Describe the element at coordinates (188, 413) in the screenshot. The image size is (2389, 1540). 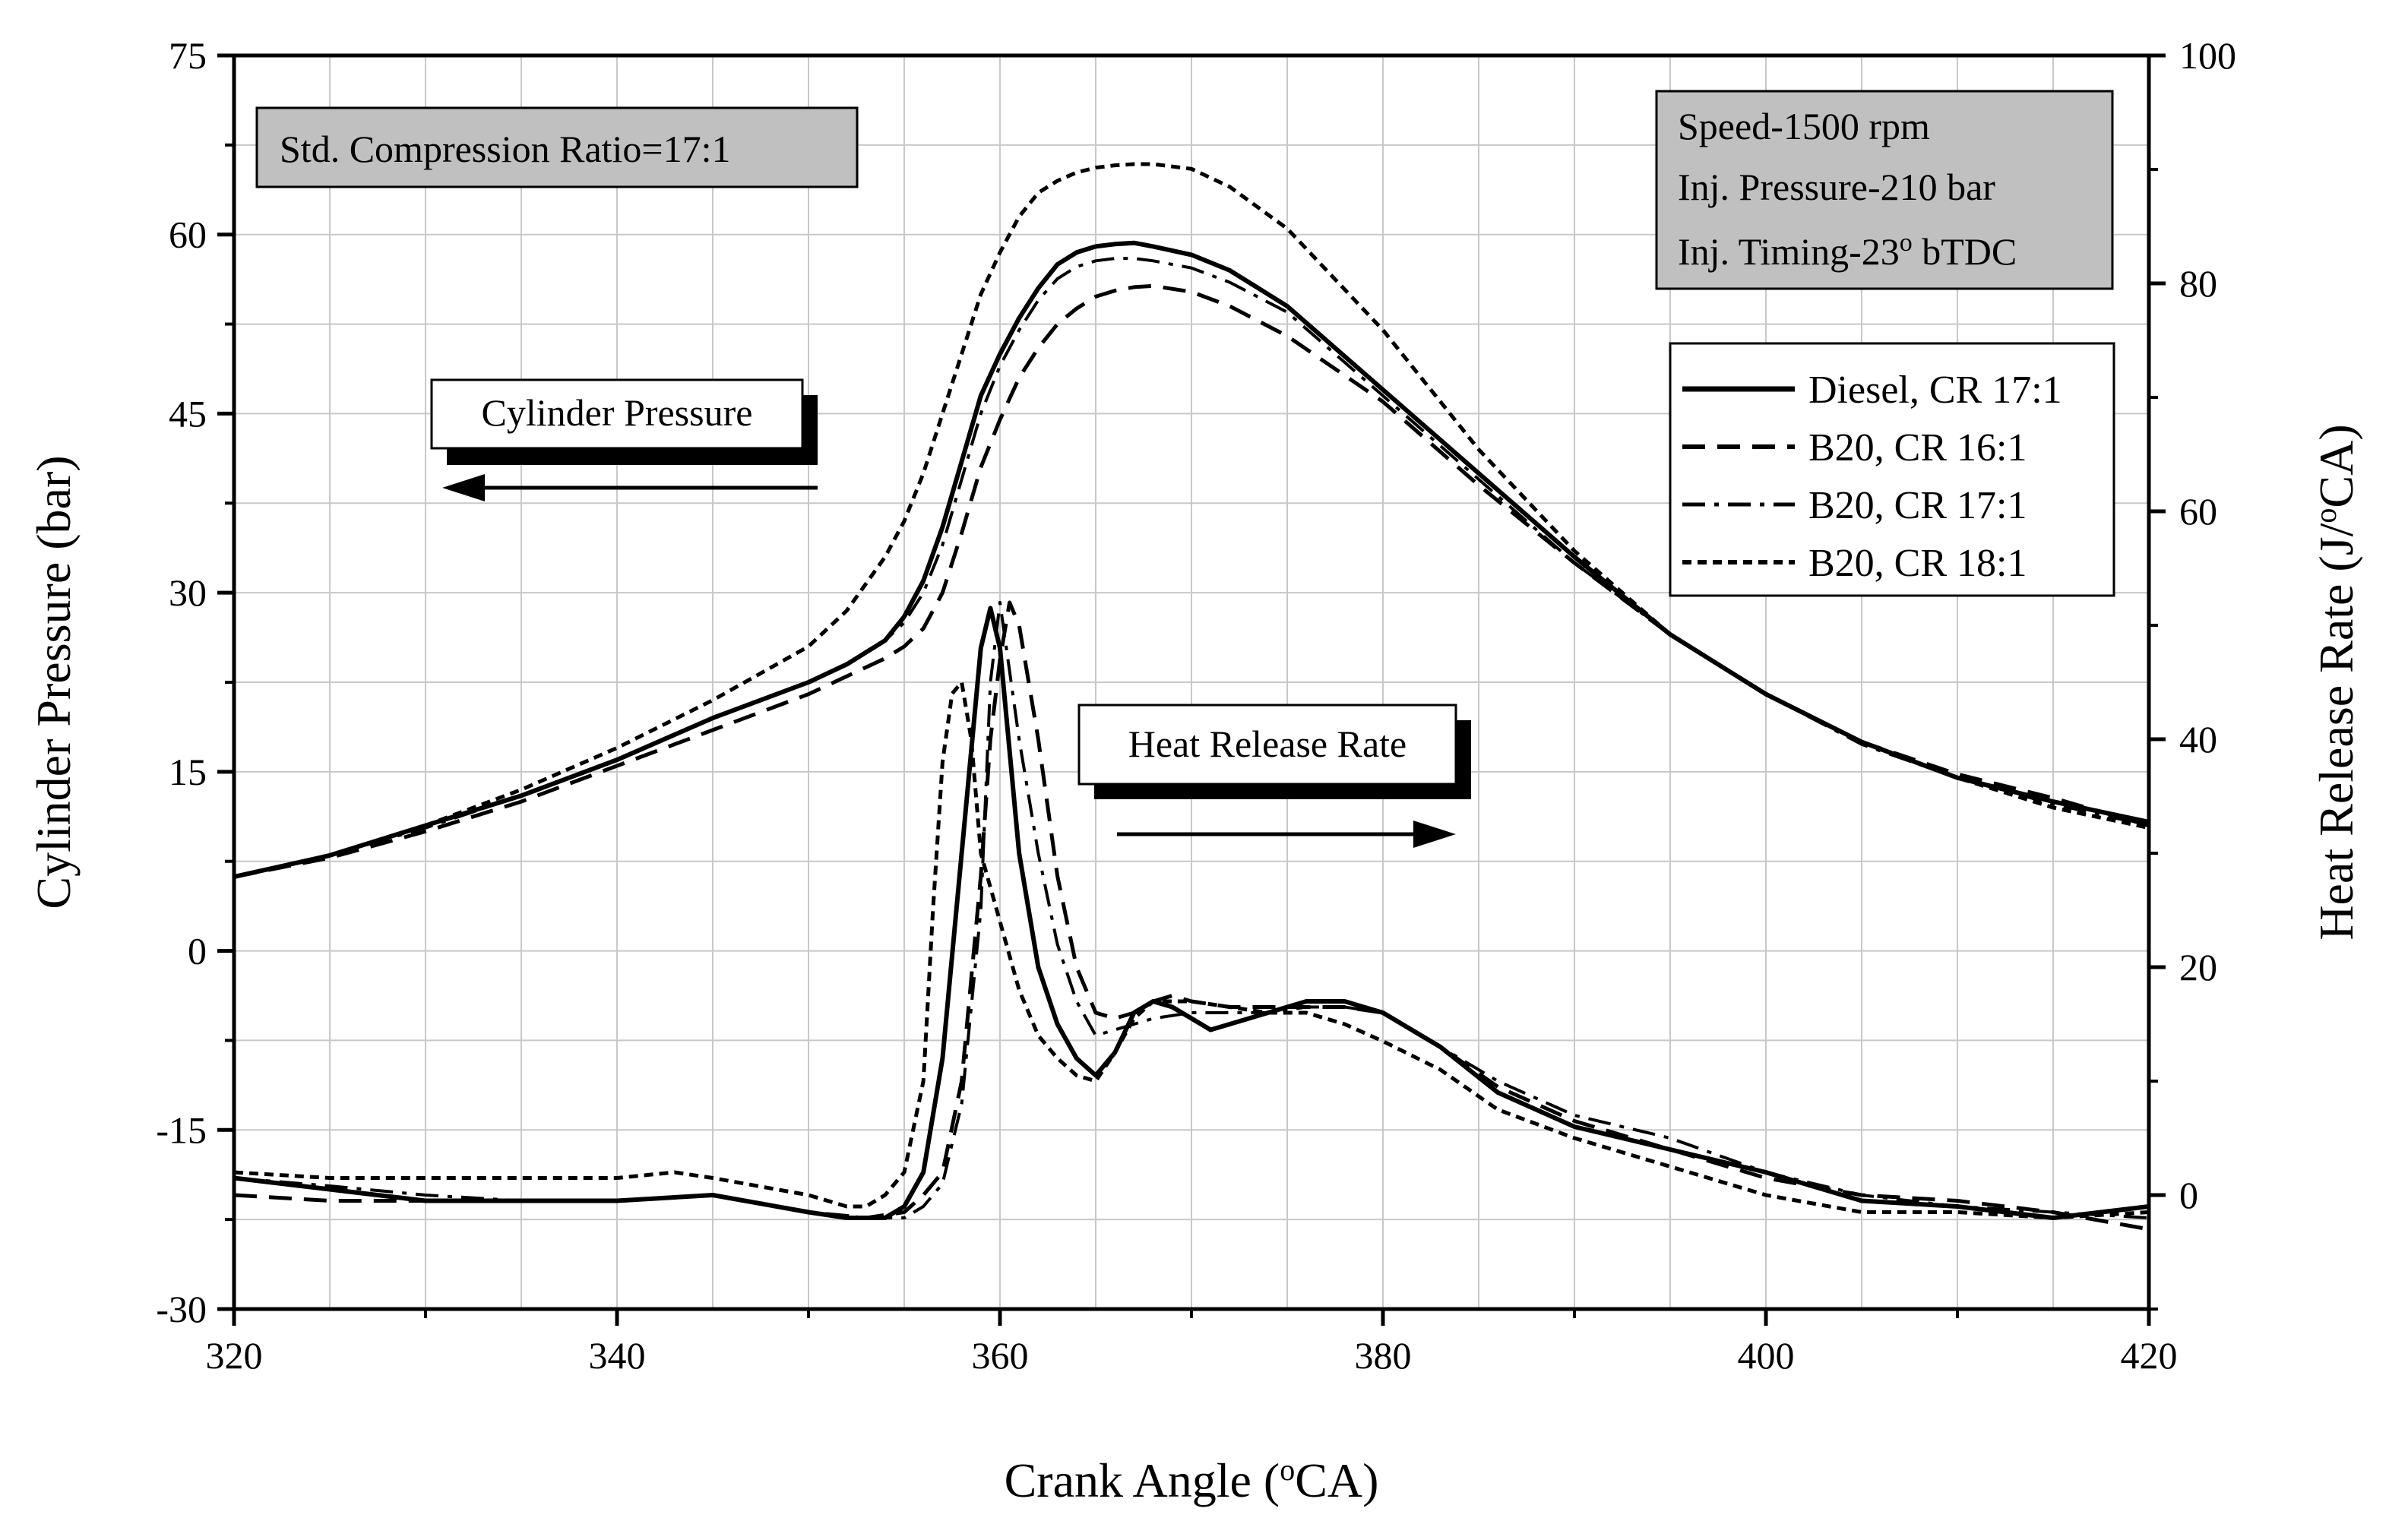
I see `y-left-tick-label: 45` at that location.